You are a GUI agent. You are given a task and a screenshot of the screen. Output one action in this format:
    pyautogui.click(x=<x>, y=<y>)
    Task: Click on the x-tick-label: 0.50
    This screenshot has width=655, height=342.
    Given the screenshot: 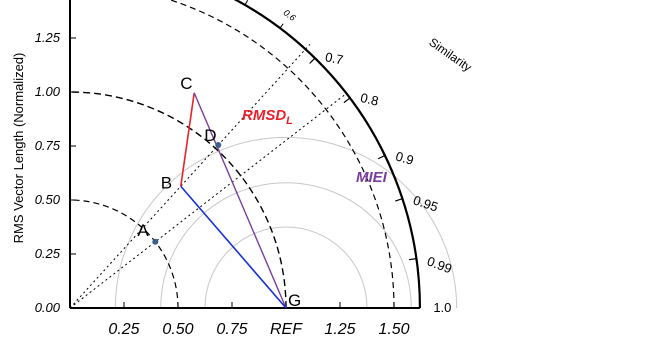 What is the action you would take?
    pyautogui.click(x=177, y=329)
    